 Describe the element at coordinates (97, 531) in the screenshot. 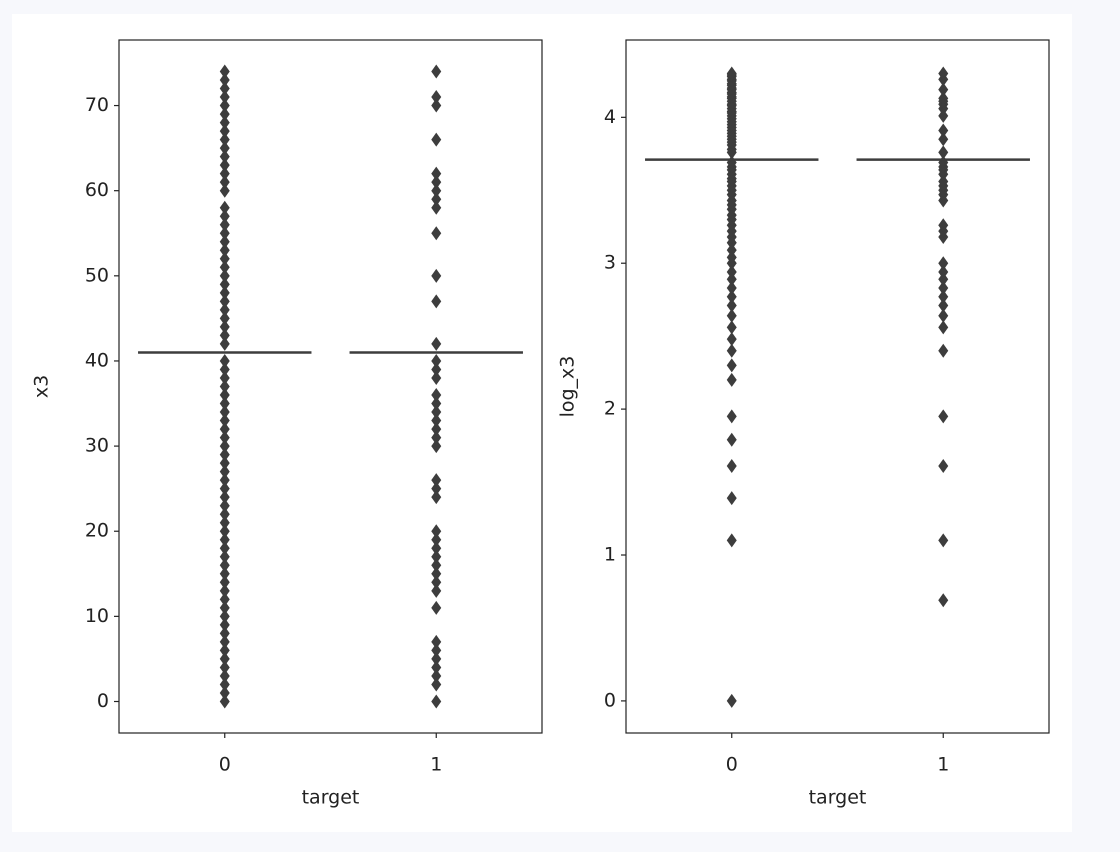

I see `y-tick-label: 20` at that location.